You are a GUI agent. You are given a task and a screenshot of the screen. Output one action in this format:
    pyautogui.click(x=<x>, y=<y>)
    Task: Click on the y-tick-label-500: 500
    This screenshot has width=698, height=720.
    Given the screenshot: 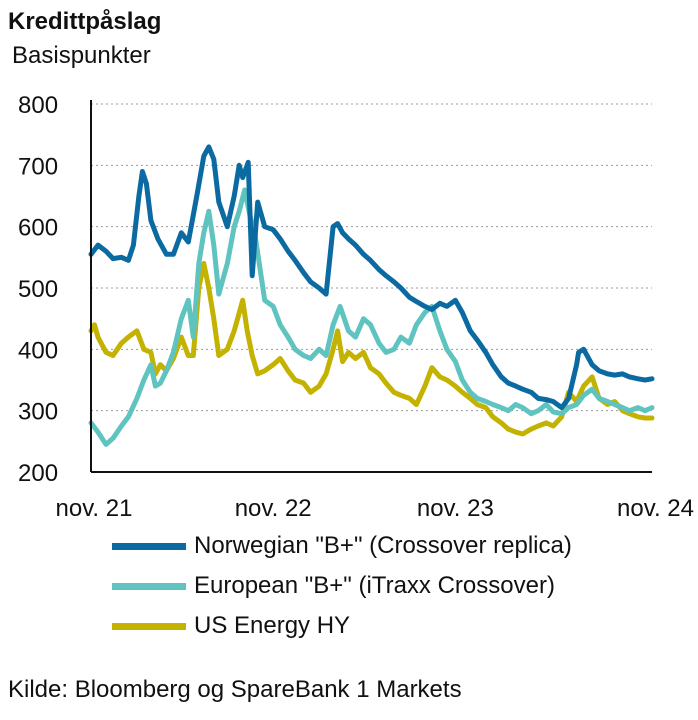 What is the action you would take?
    pyautogui.click(x=38, y=289)
    